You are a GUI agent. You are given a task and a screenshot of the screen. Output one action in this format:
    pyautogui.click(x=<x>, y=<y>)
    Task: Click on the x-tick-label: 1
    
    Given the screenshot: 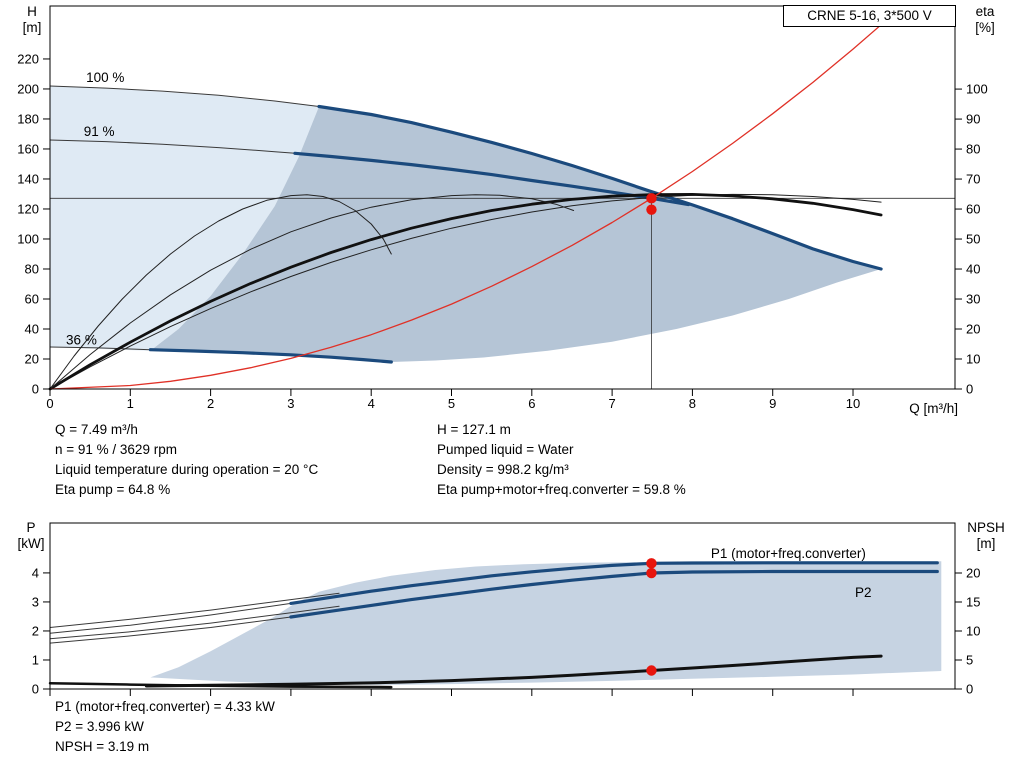 What is the action you would take?
    pyautogui.click(x=130, y=403)
    